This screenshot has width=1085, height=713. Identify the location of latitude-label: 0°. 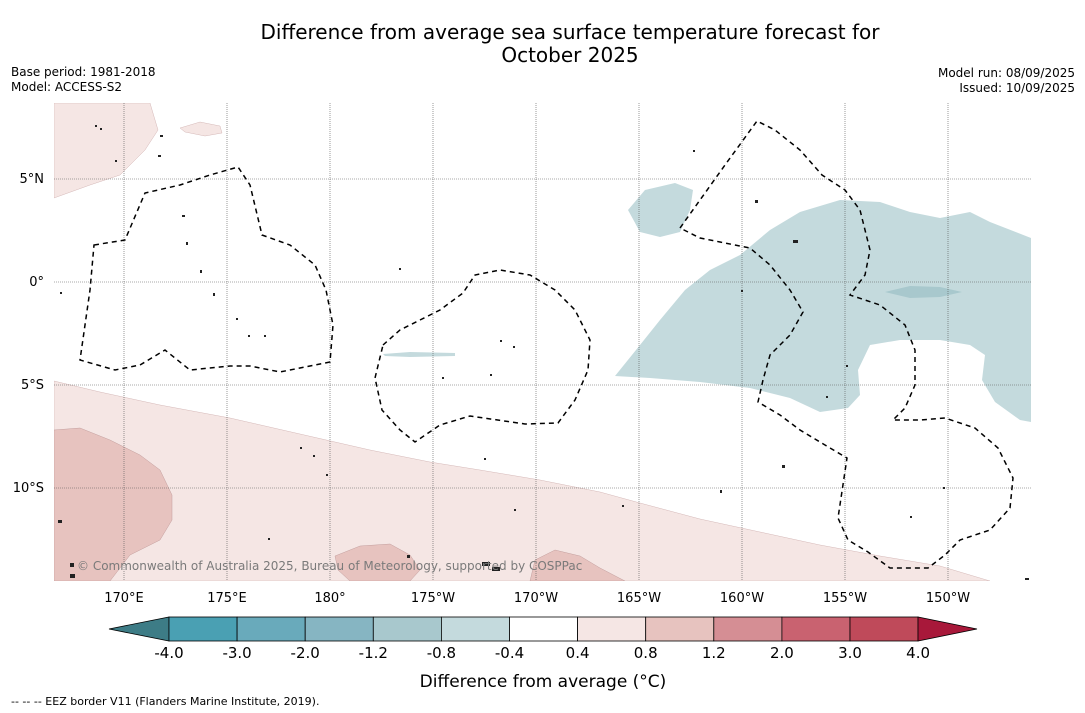
(36, 282).